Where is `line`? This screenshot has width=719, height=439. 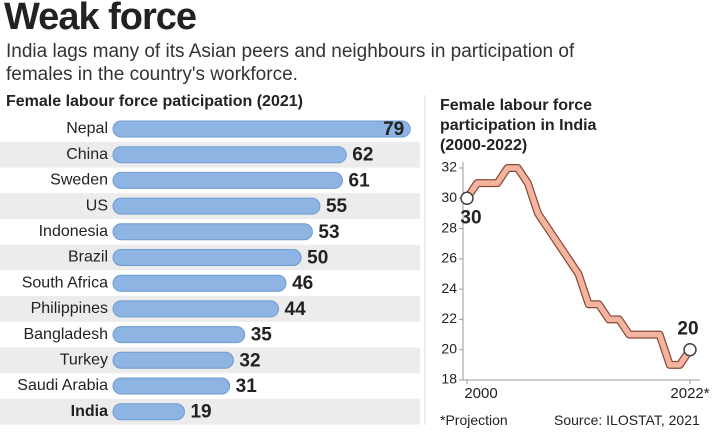
line is located at coordinates (578, 266).